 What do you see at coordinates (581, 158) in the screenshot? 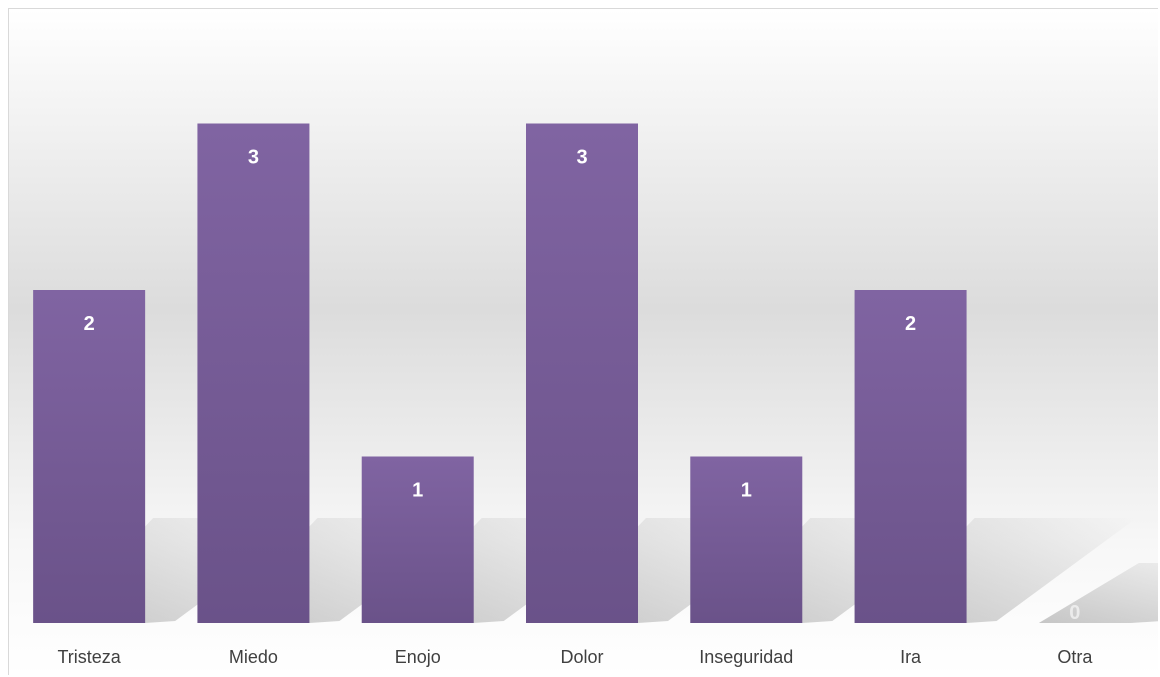
I see `data-label-dolor: 3` at bounding box center [581, 158].